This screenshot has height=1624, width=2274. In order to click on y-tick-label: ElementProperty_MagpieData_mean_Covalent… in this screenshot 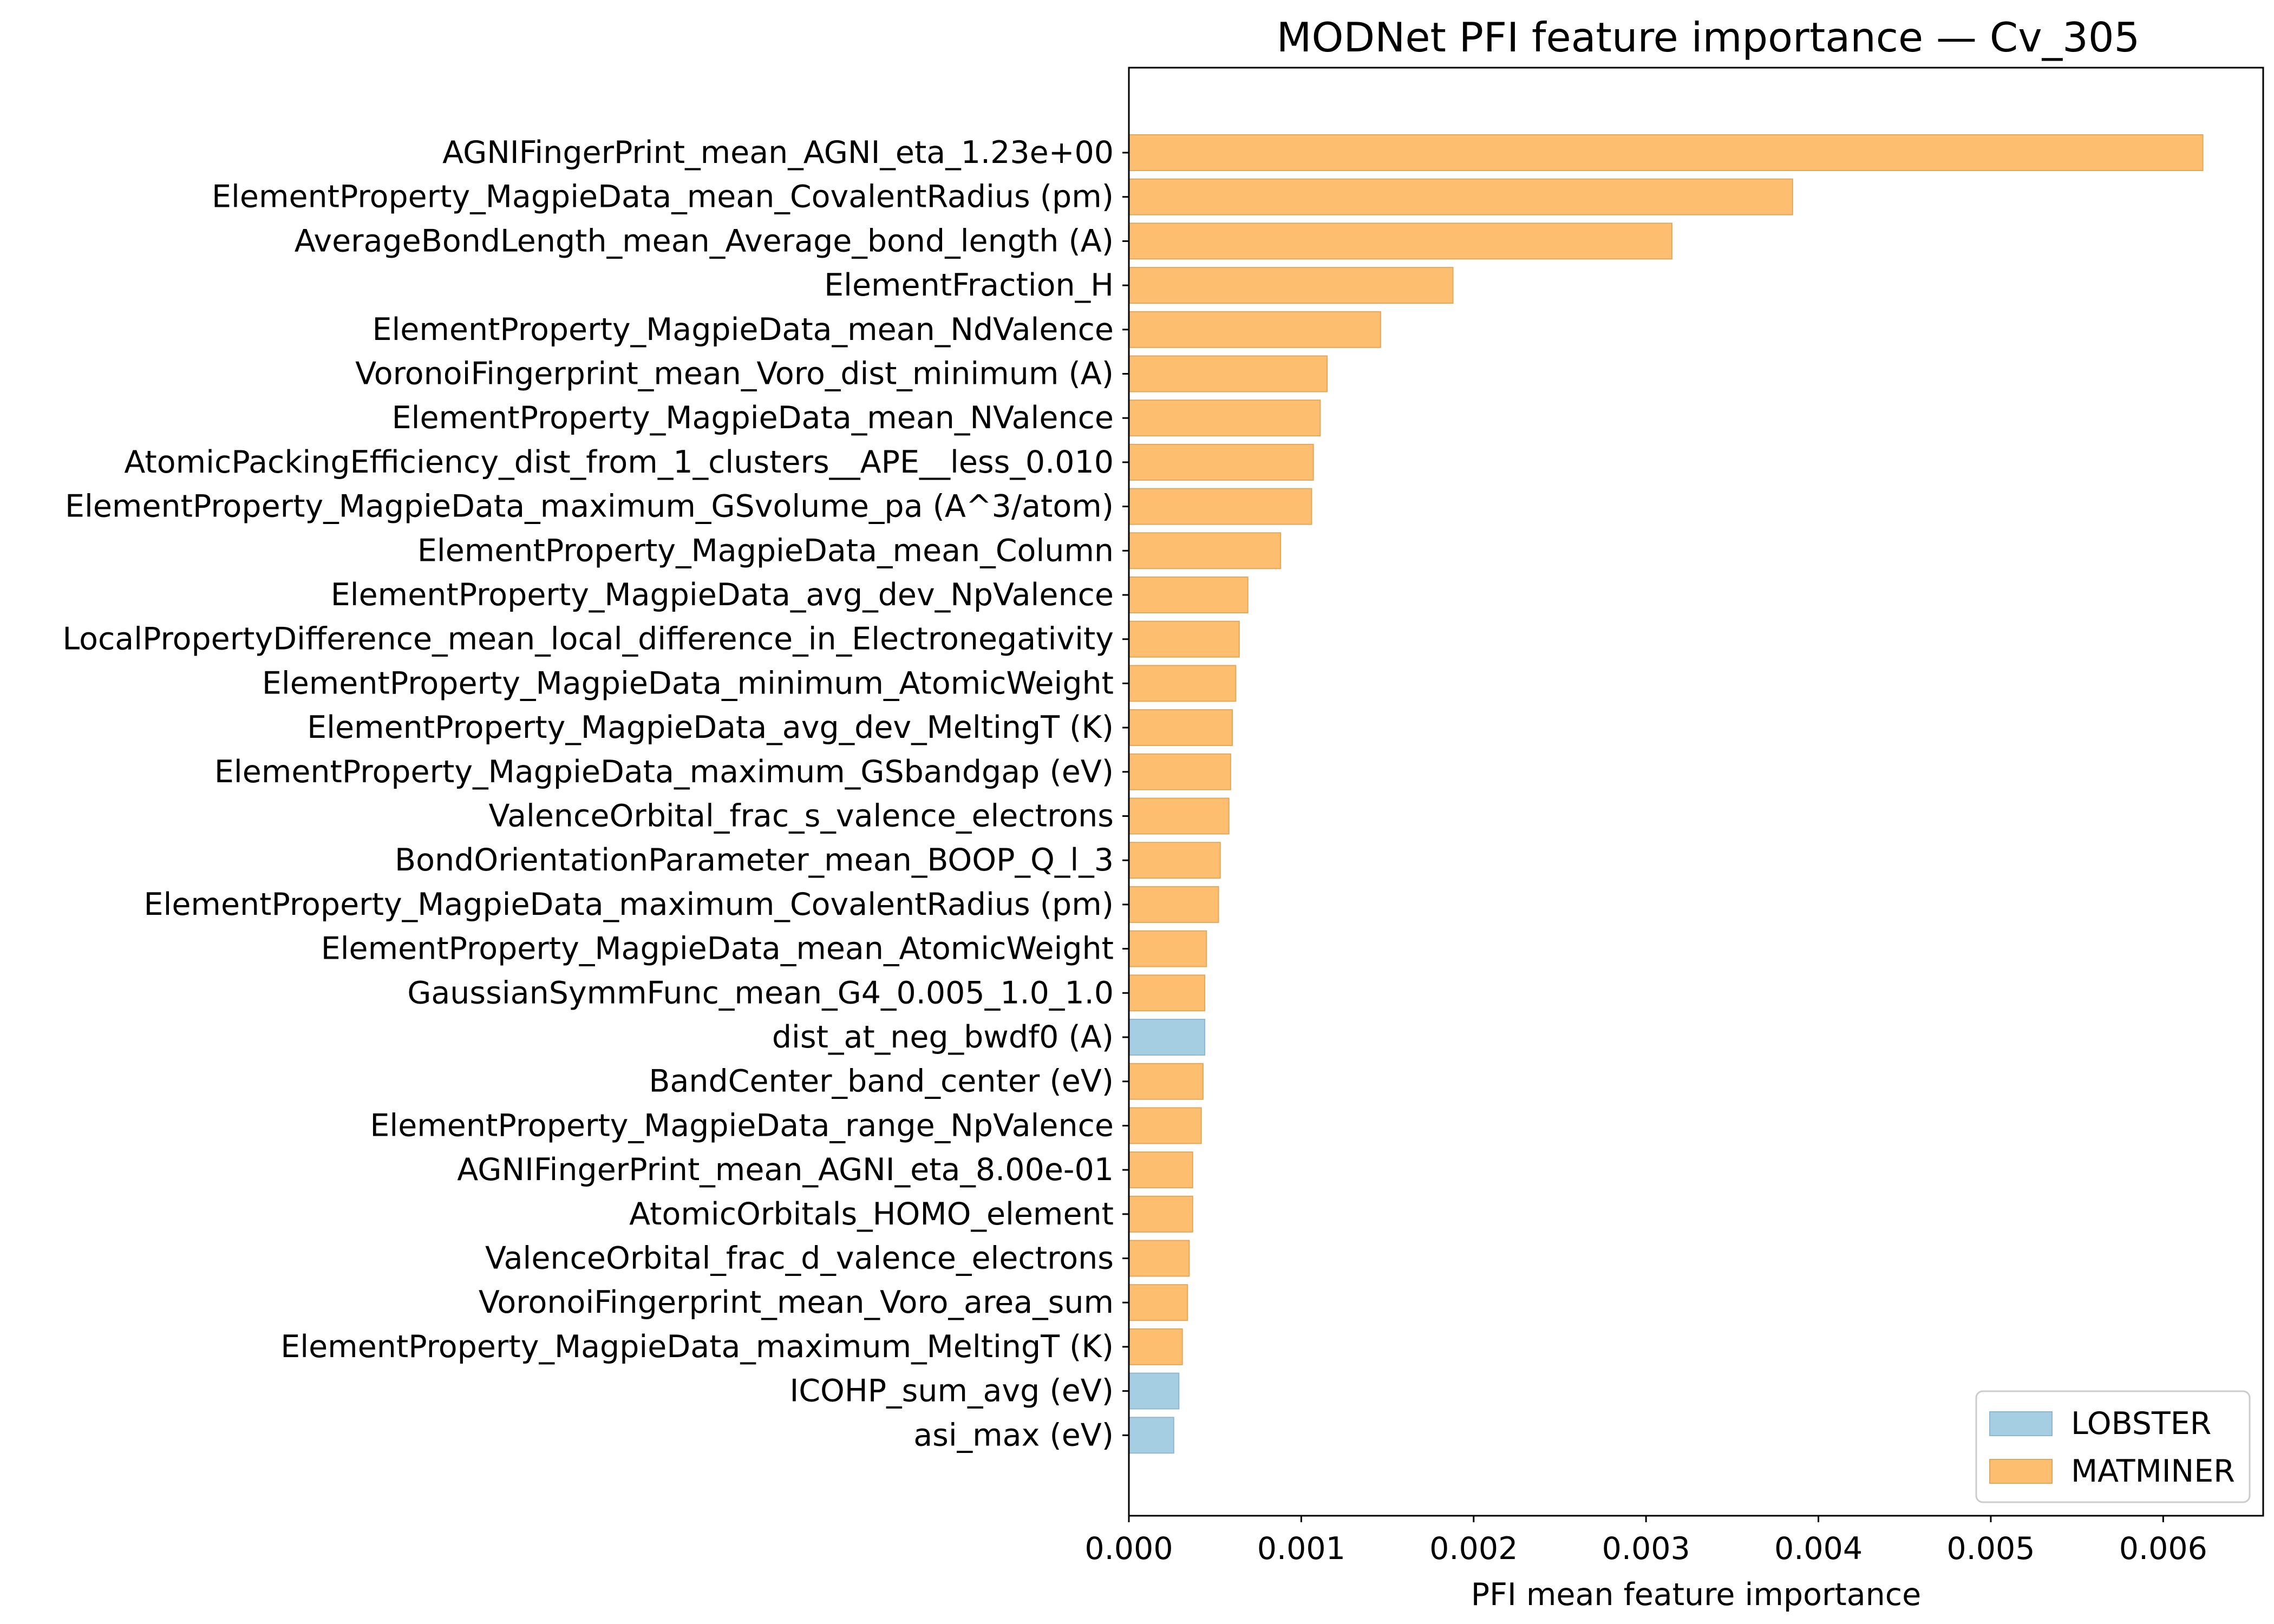, I will do `click(663, 197)`.